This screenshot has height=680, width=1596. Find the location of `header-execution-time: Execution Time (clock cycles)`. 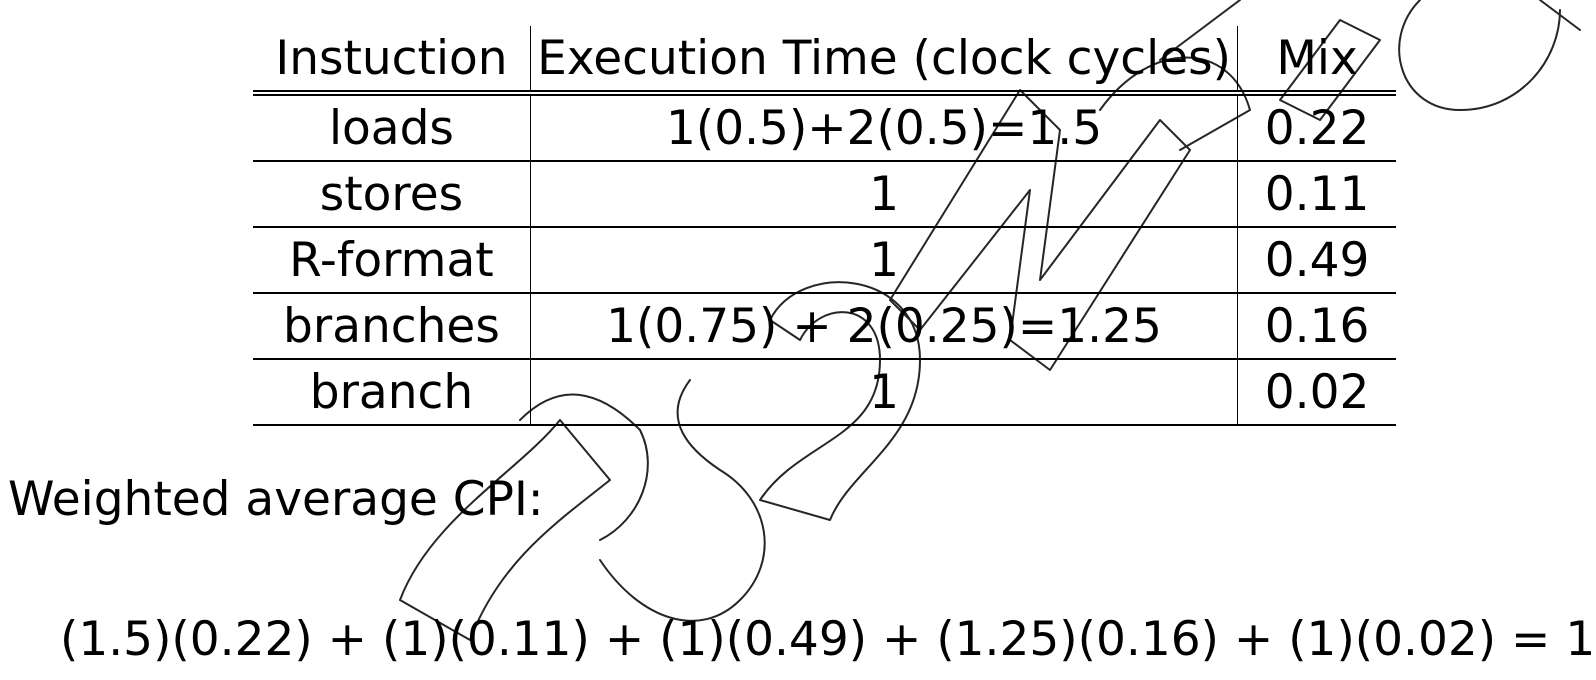

header-execution-time: Execution Time (clock cycles) is located at coordinates (884, 59).